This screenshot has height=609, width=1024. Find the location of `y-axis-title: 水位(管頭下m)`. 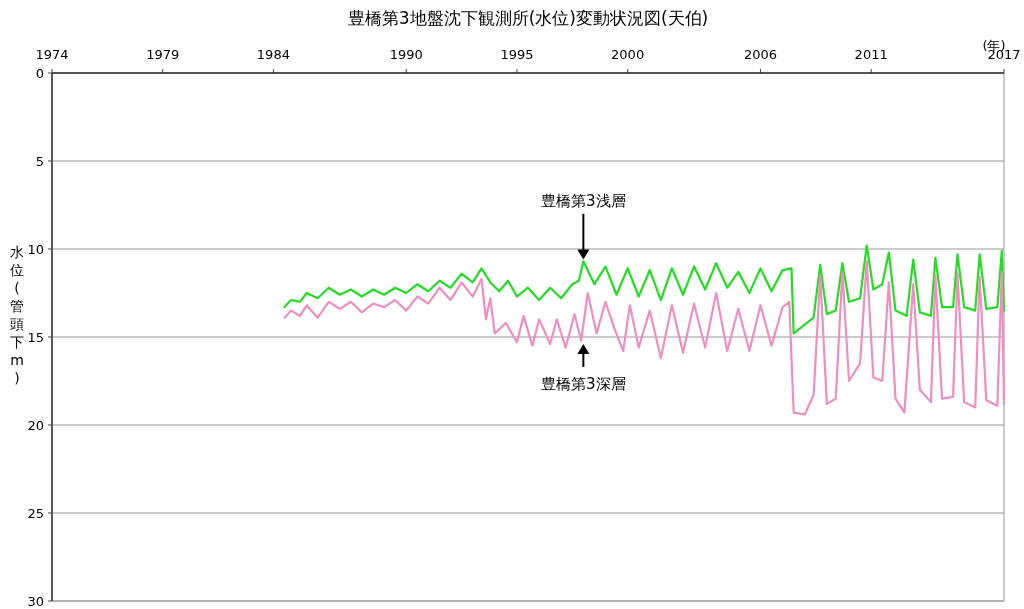

y-axis-title: 水位(管頭下m) is located at coordinates (17, 315).